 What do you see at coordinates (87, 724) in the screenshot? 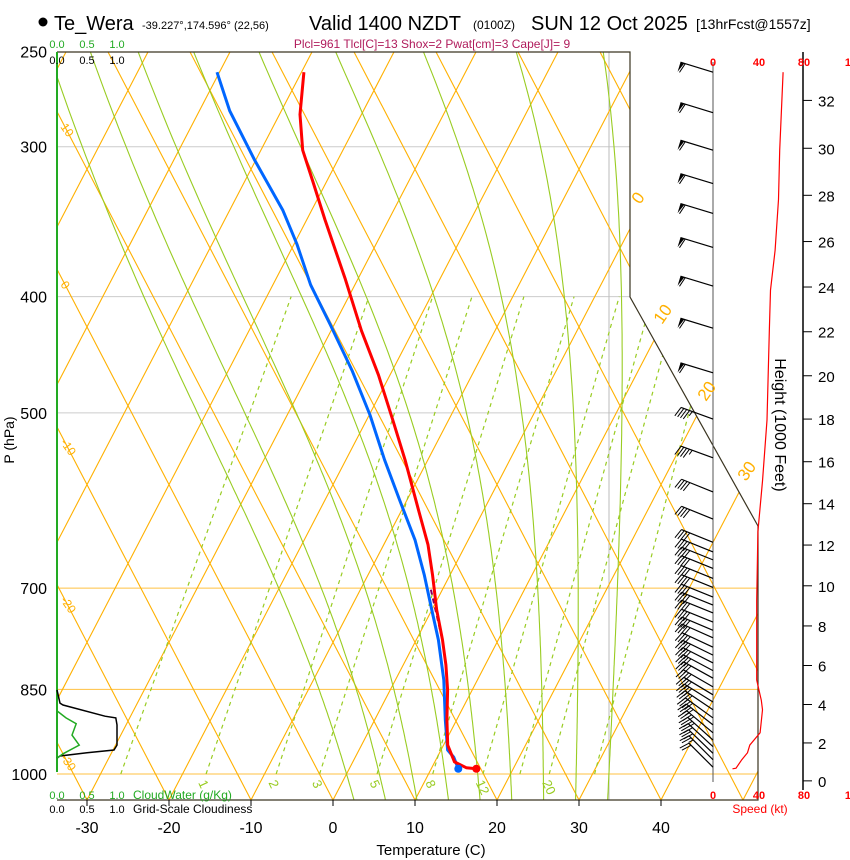
I see `cloudiness-line` at bounding box center [87, 724].